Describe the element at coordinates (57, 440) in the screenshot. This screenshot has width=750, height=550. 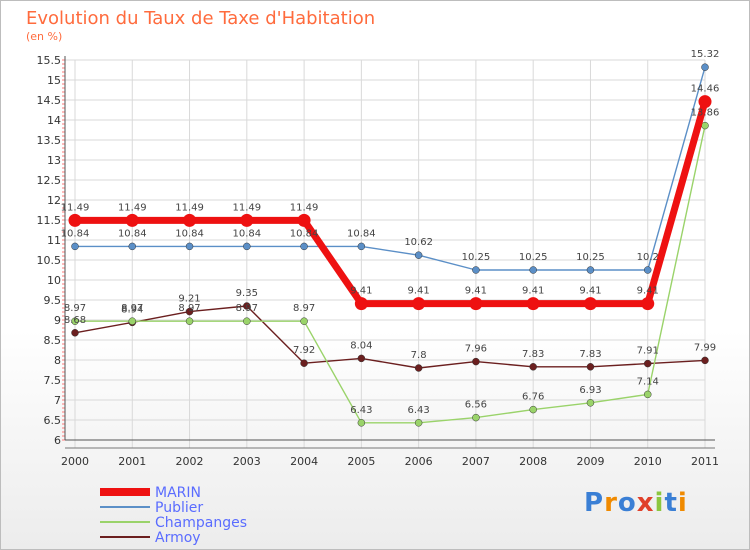
I see `y-tick-label: 6` at that location.